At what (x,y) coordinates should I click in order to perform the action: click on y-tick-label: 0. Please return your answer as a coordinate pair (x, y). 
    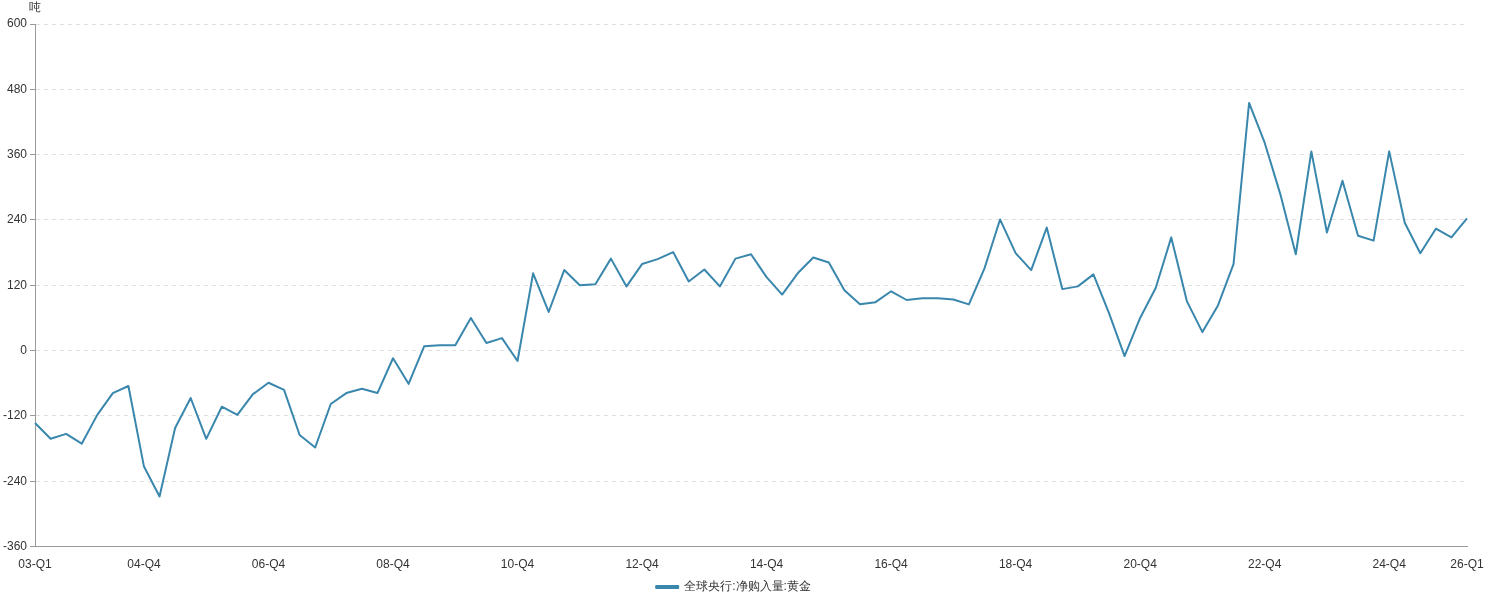
    Looking at the image, I should click on (24, 349).